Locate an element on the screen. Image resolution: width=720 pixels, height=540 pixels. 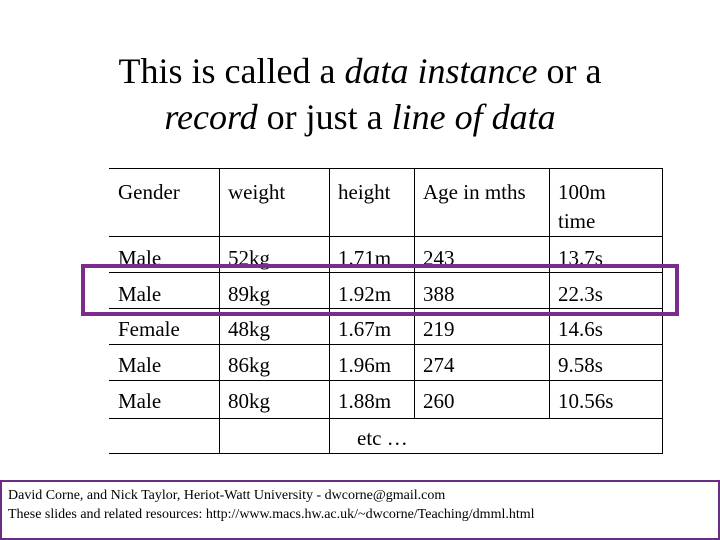
table-cell: 22.3s is located at coordinates (580, 294).